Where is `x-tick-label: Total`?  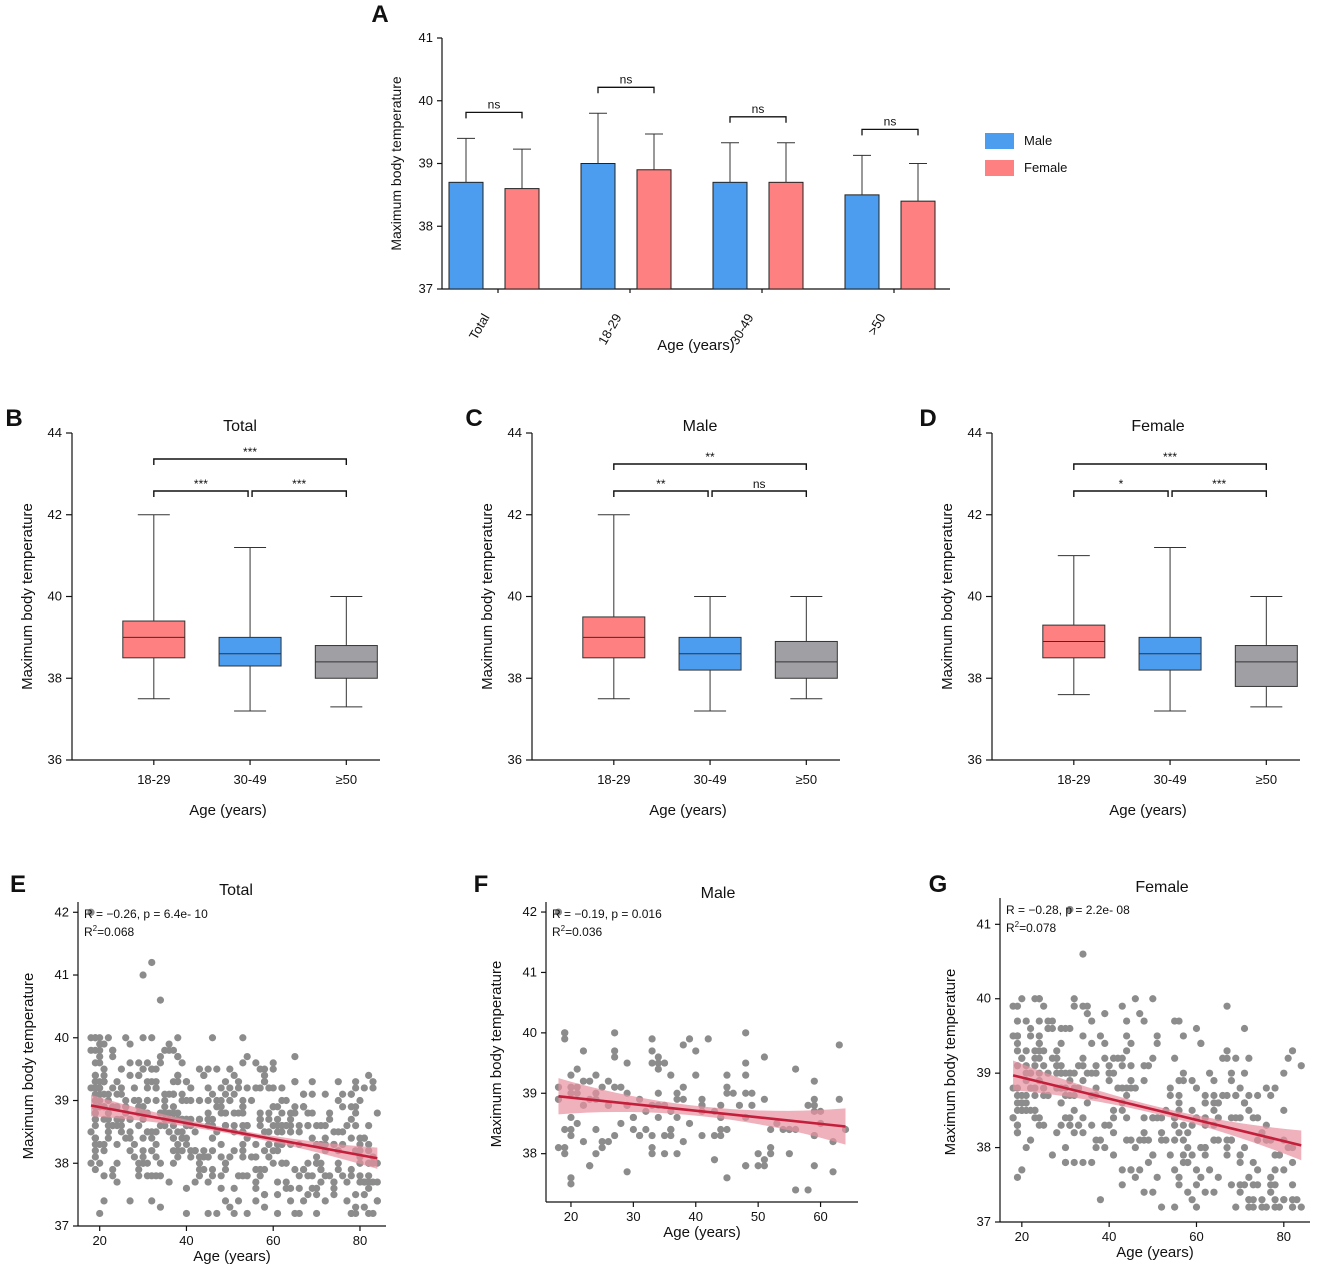
x-tick-label: Total is located at coordinates (479, 326).